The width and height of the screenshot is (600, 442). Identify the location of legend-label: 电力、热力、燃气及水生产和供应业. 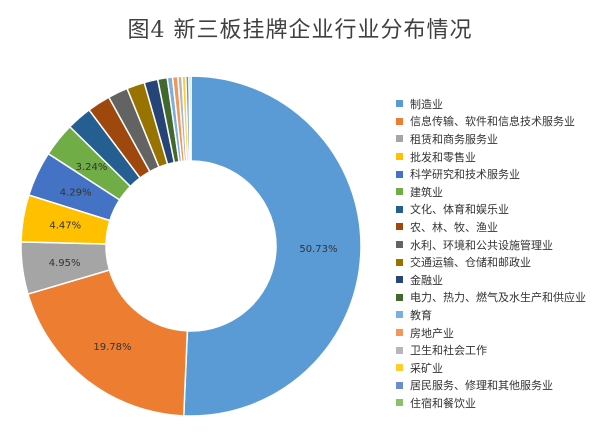
(498, 298).